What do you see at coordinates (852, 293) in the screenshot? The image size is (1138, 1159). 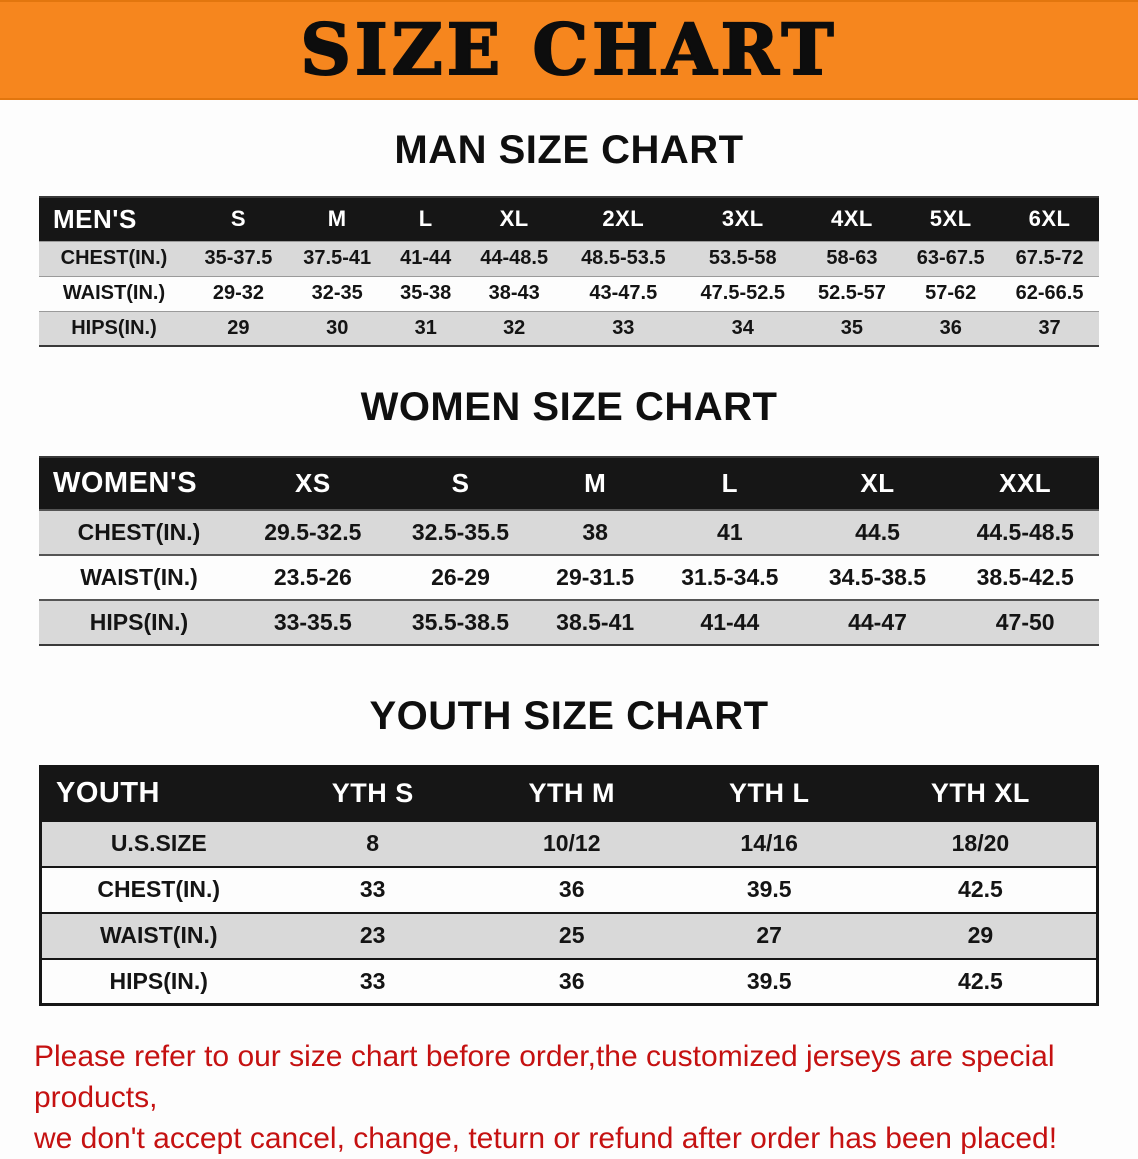 I see `value-cell: 52.5-57` at bounding box center [852, 293].